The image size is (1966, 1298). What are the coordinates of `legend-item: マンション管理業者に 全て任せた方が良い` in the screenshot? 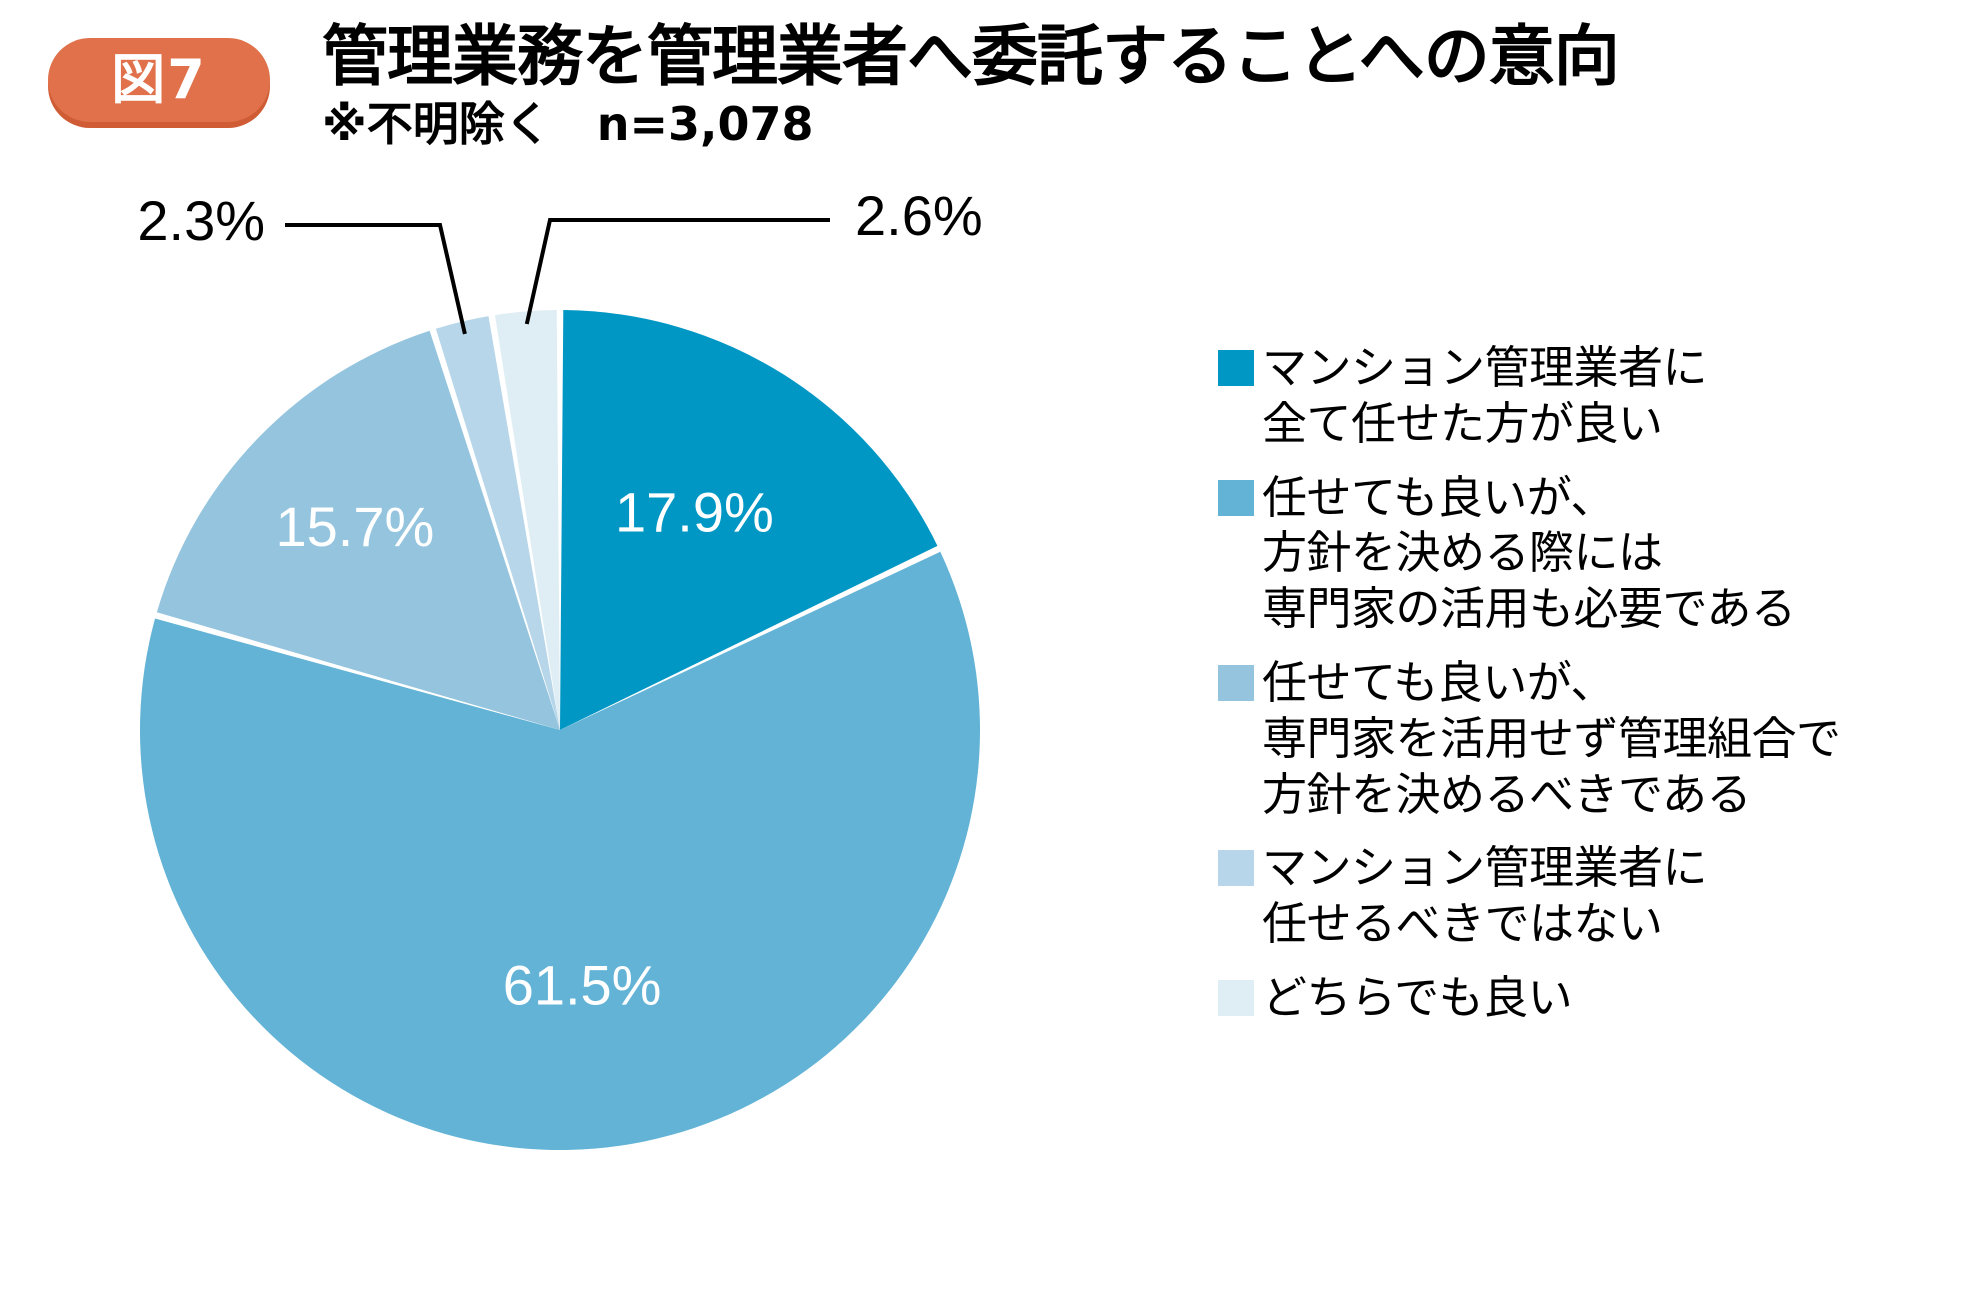 It's located at (1588, 396).